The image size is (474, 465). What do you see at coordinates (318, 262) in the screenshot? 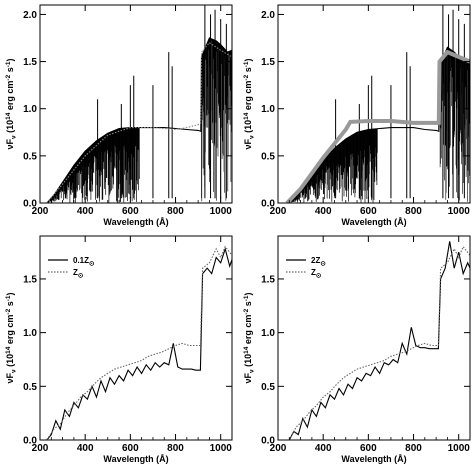
I see `legend-label: 2Z⊙` at bounding box center [318, 262].